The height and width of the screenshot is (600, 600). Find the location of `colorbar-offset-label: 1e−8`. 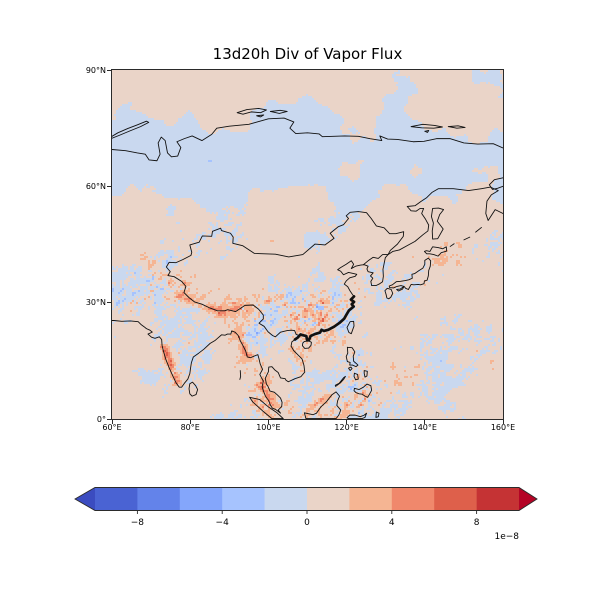

colorbar-offset-label: 1e−8 is located at coordinates (506, 537).